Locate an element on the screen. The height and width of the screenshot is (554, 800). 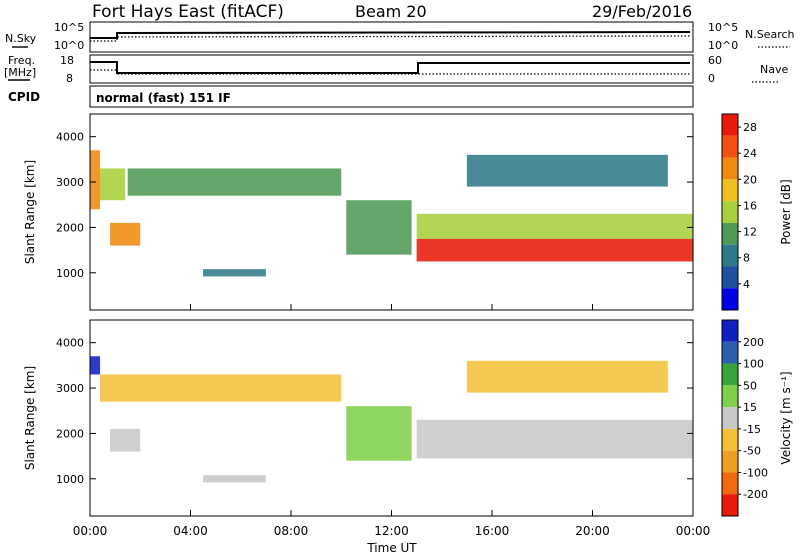
velocity-colorbar-label-3: 15 is located at coordinates (750, 407).